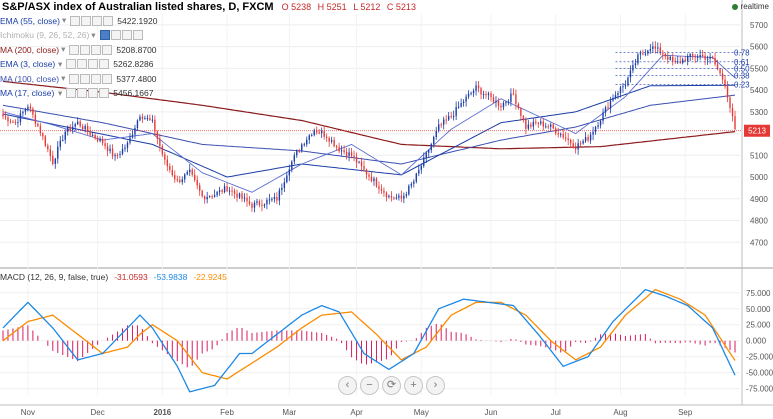 This screenshot has height=419, width=773. I want to click on chevron-left-icon: ‹, so click(347, 385).